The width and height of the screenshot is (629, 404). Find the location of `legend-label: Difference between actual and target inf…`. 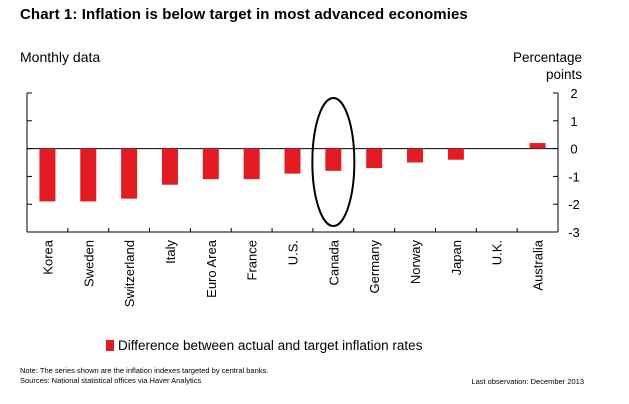

legend-label: Difference between actual and target inf… is located at coordinates (270, 345).